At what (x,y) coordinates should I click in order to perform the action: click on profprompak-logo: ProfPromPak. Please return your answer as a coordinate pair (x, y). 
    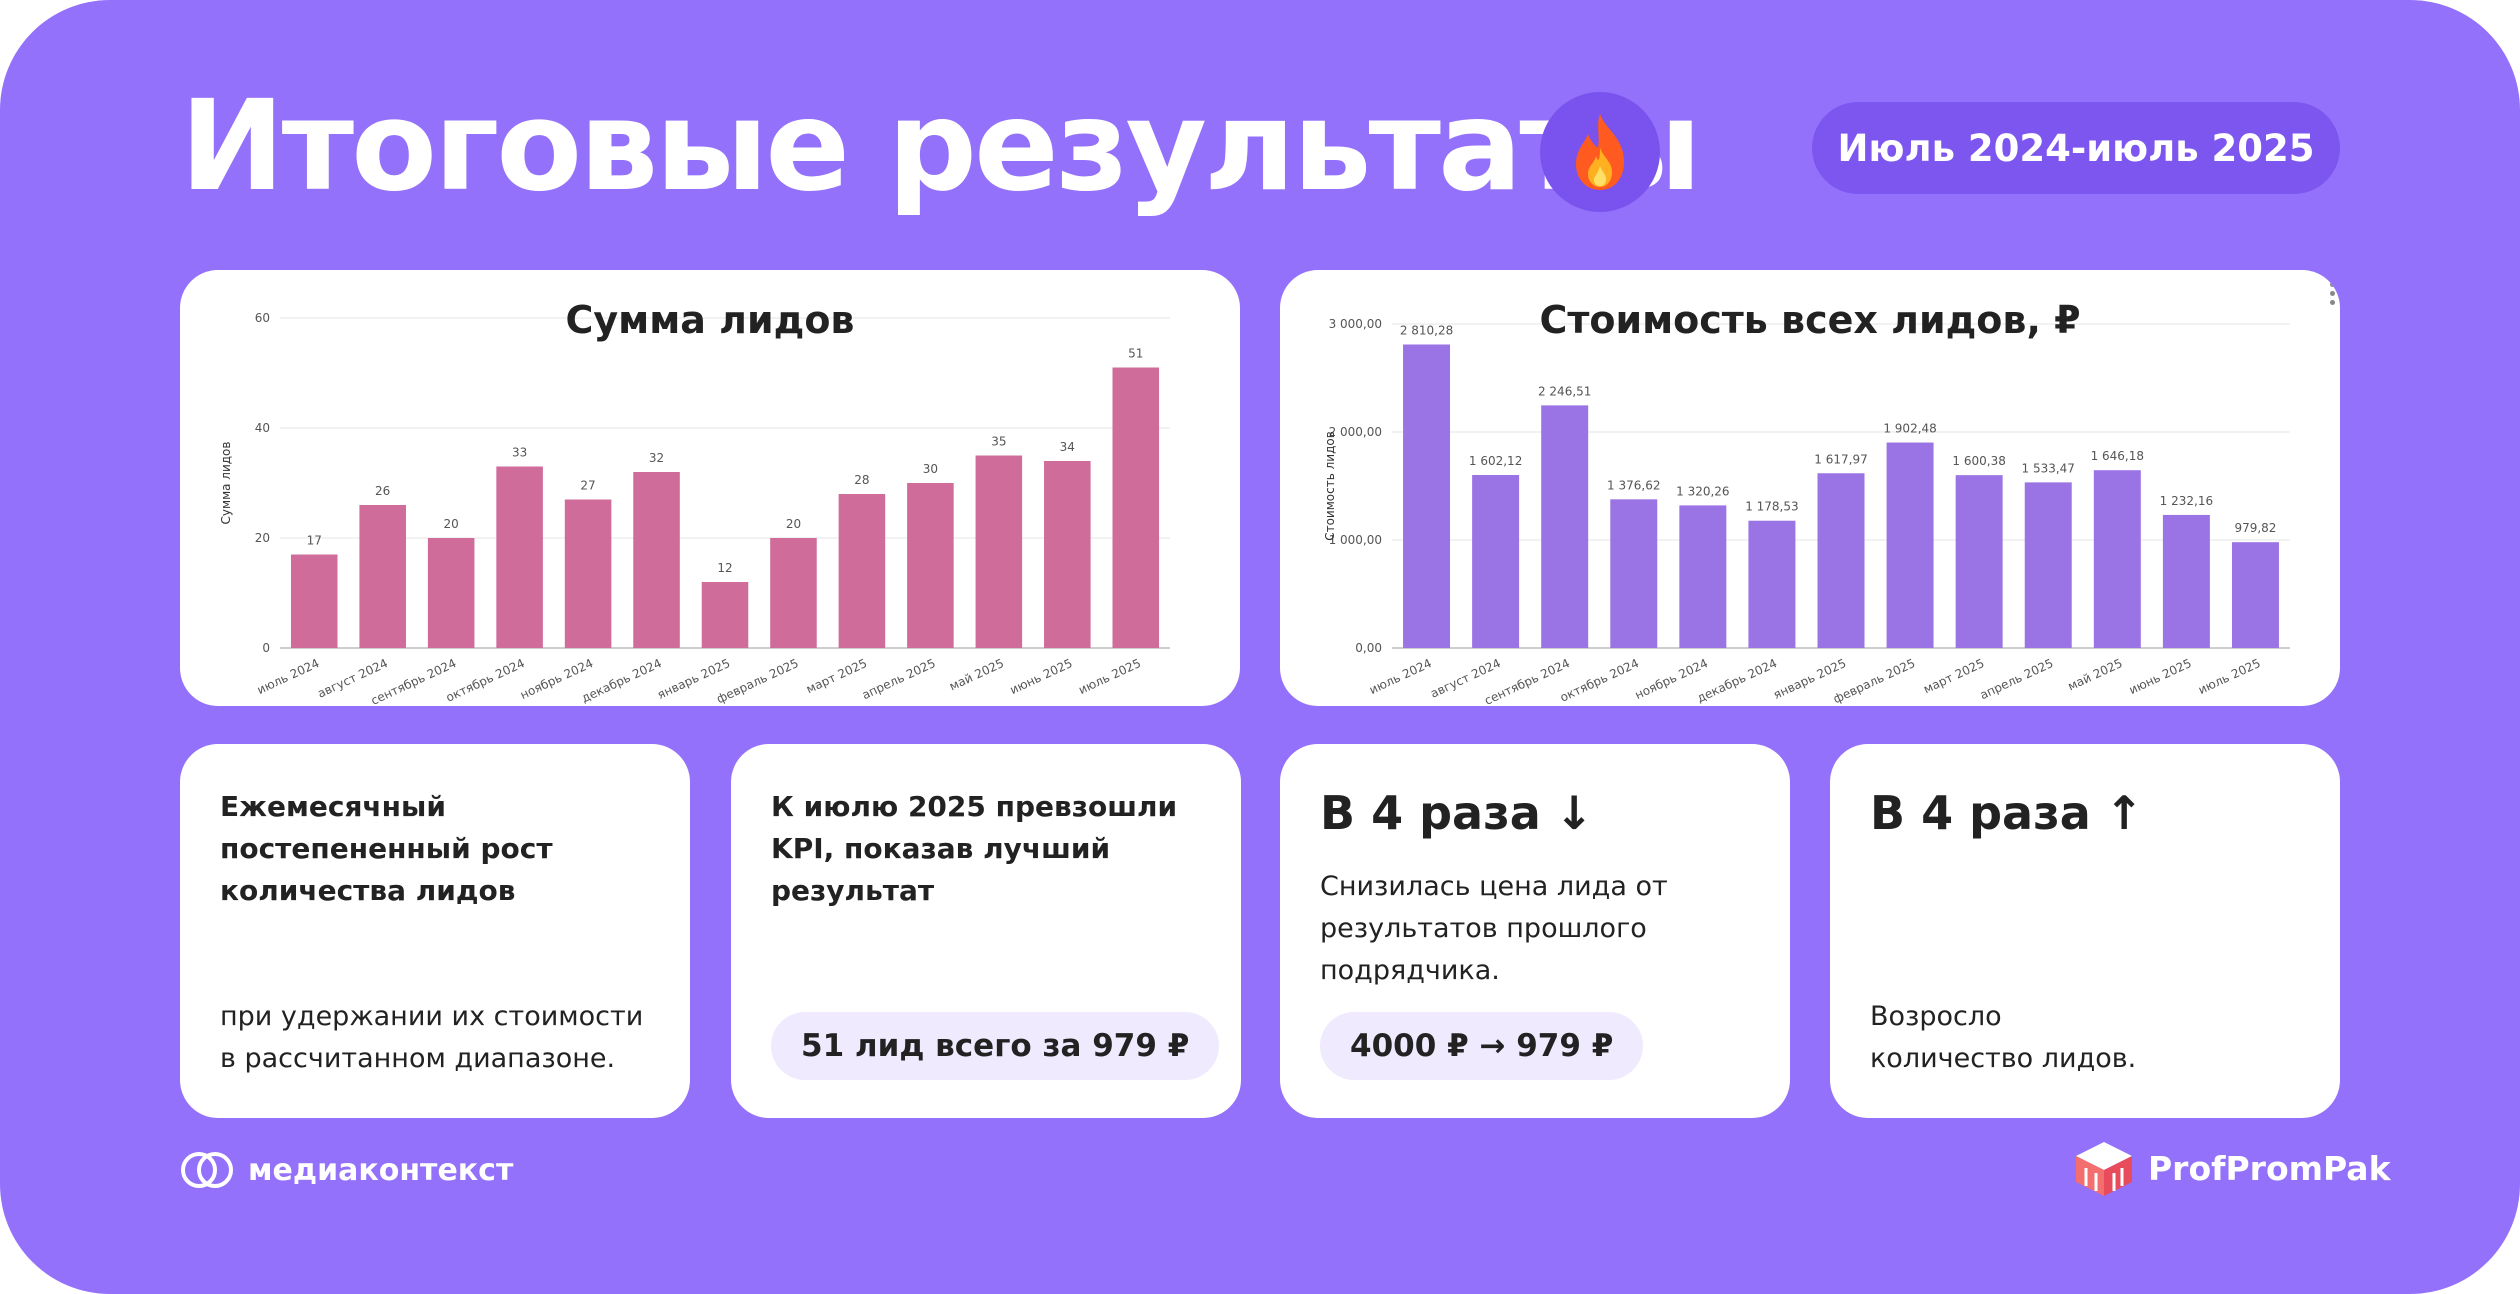
    Looking at the image, I should click on (2231, 1168).